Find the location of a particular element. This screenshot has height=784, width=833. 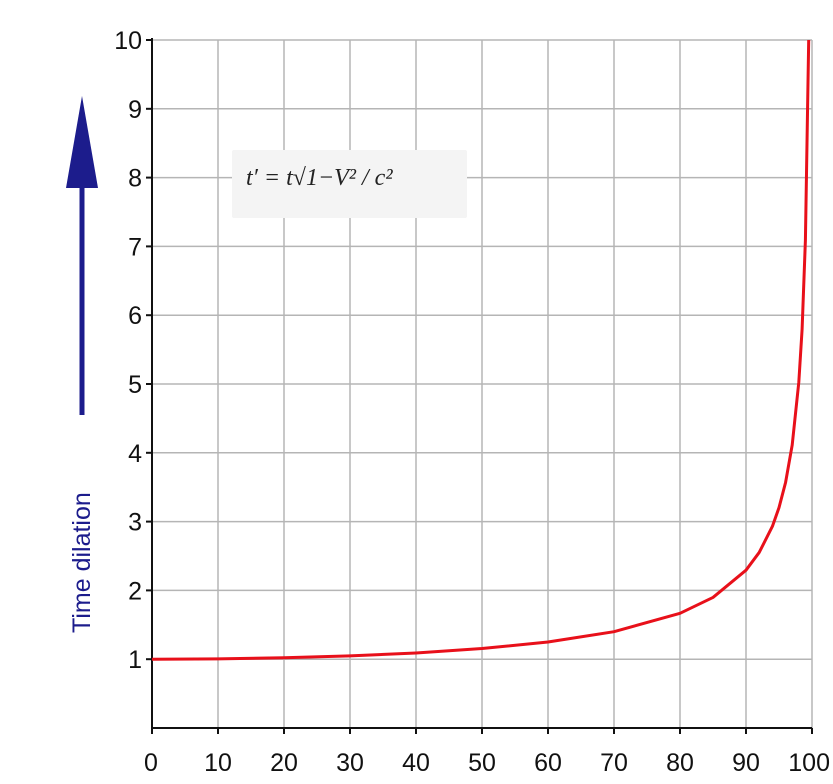

x-tick-label: 30 is located at coordinates (350, 763).